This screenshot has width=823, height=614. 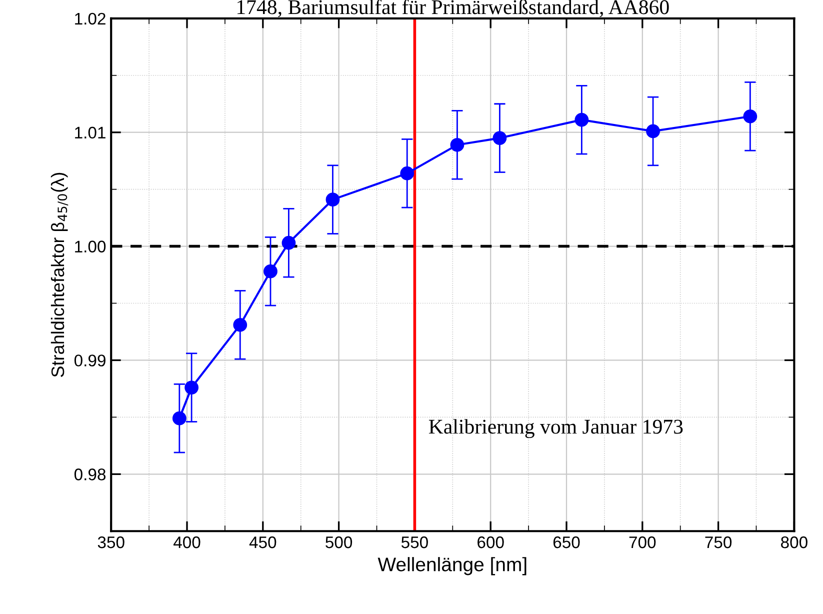 What do you see at coordinates (555, 428) in the screenshot?
I see `ref-line-label: Kalibrierung vom Januar 1973` at bounding box center [555, 428].